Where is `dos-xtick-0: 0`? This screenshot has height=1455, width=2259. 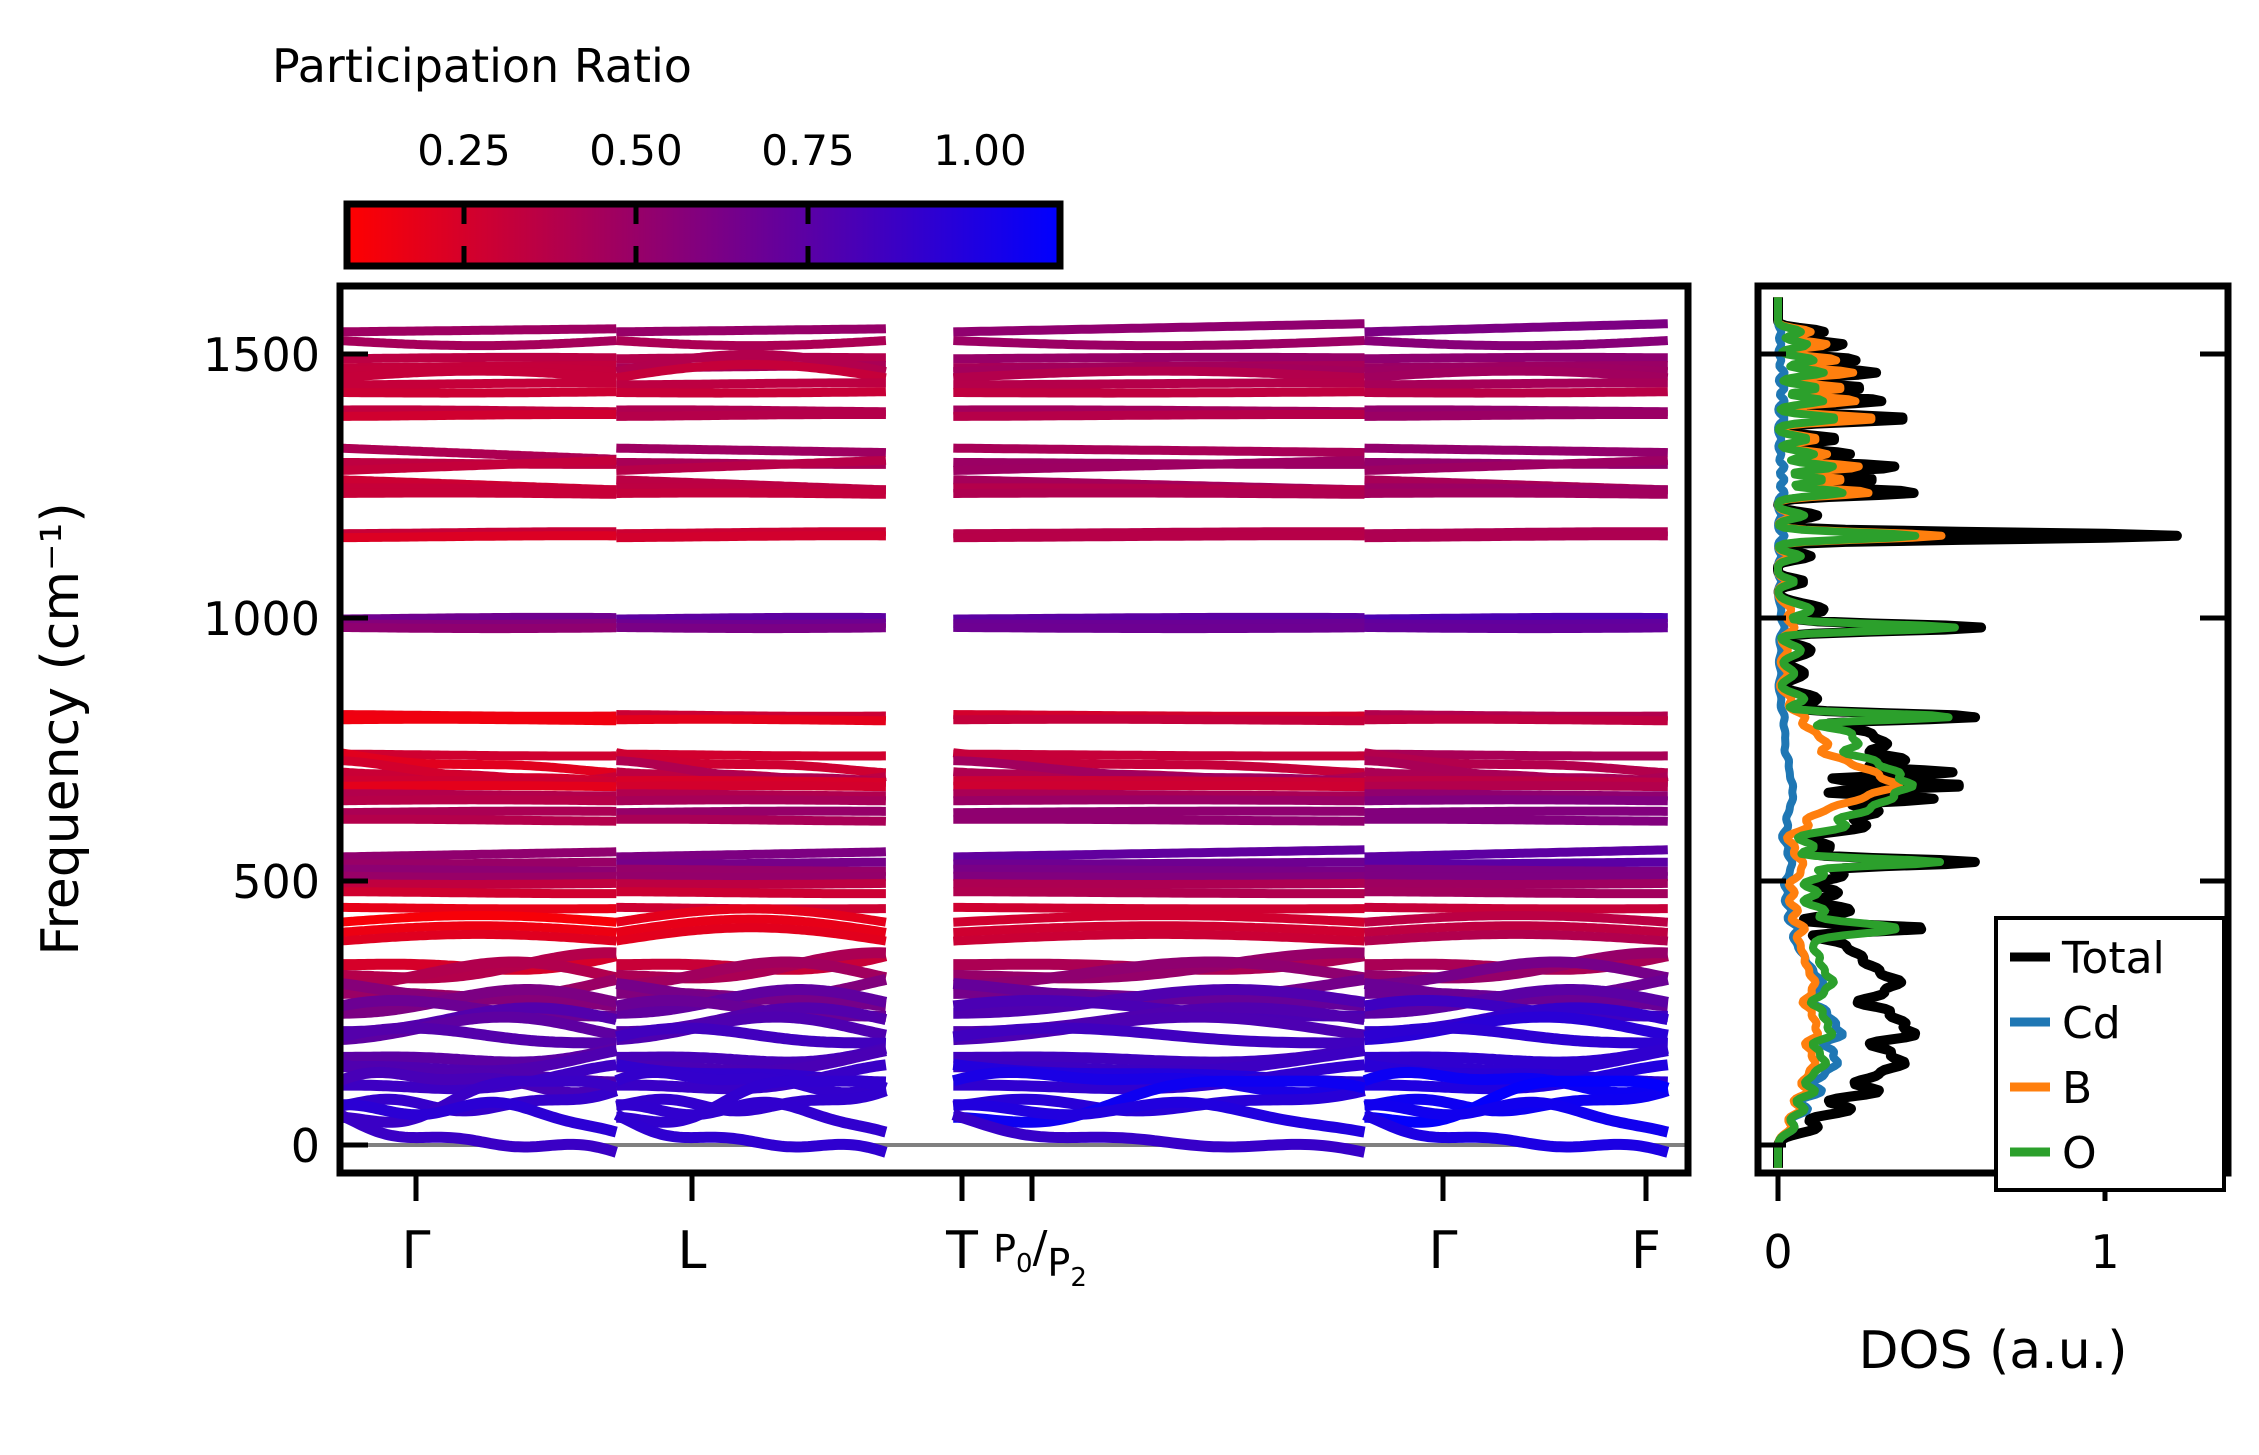
dos-xtick-0: 0 is located at coordinates (1777, 1252).